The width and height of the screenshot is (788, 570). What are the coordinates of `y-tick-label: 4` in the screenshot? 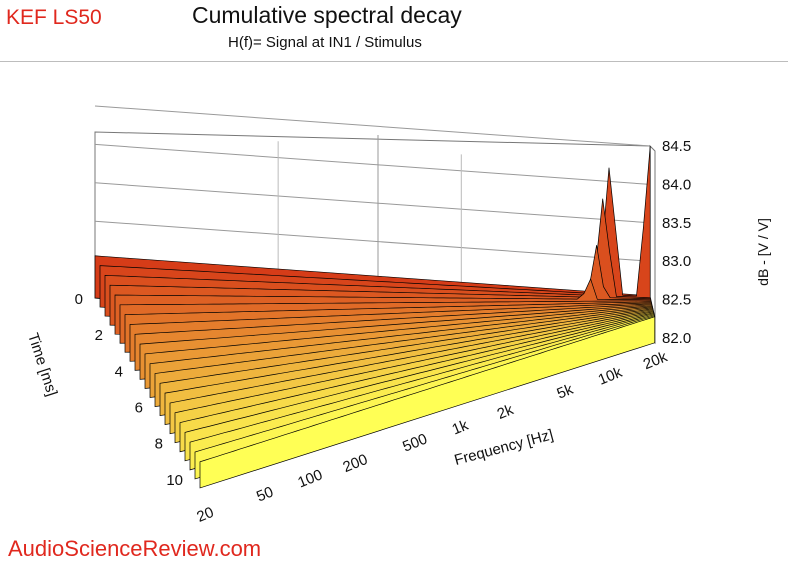 It's located at (119, 371).